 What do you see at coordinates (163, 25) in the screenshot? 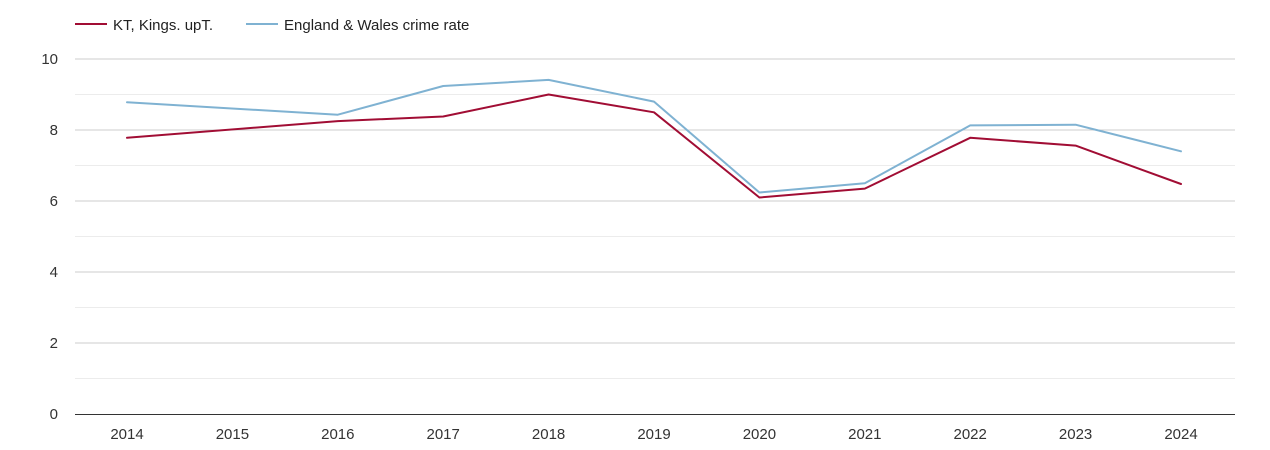
I see `legend-label: KT, Kings. upT.` at bounding box center [163, 25].